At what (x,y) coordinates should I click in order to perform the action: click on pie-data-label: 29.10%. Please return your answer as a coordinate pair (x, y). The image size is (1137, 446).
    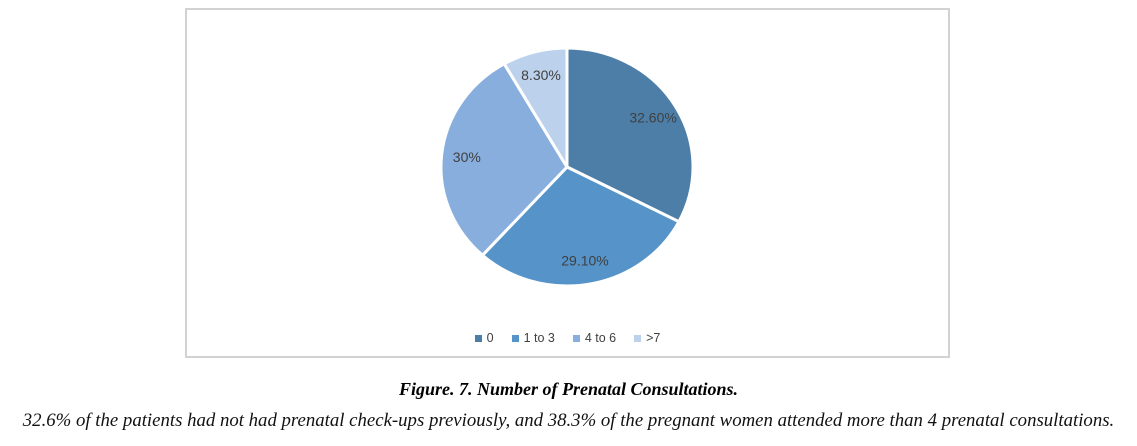
    Looking at the image, I should click on (584, 261).